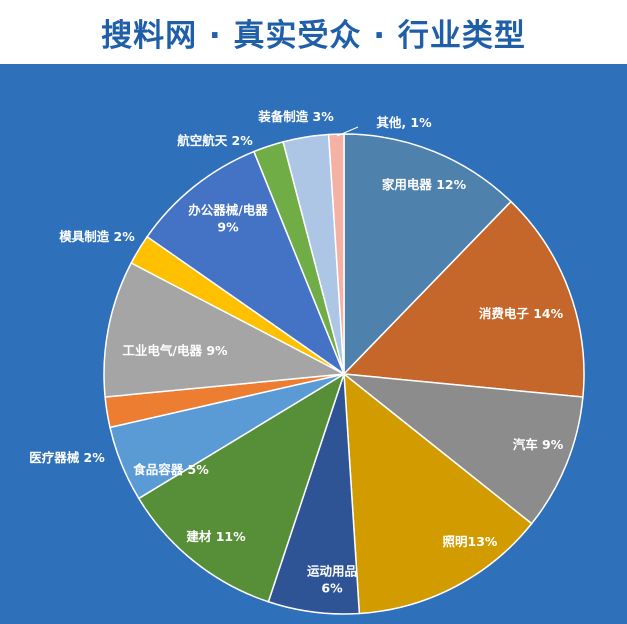 This screenshot has width=627, height=624. I want to click on slice-label-2: 消费电子 14%, so click(521, 313).